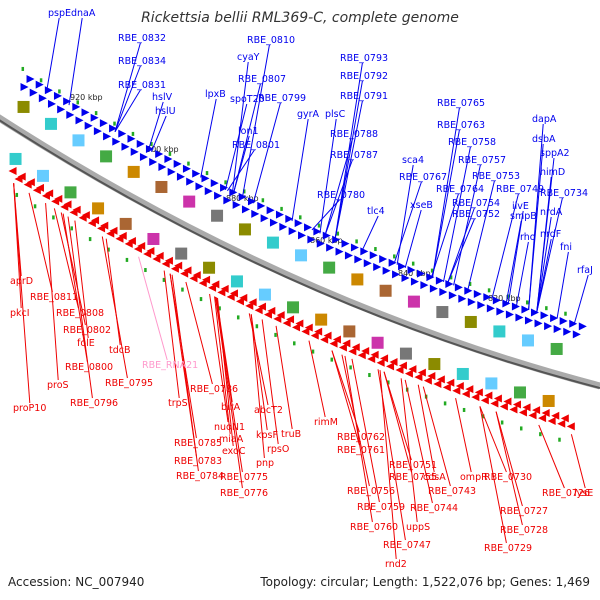 The image size is (600, 600). Describe the element at coordinates (153, 308) in the screenshot. I see `rna-gene-label-leader` at that location.